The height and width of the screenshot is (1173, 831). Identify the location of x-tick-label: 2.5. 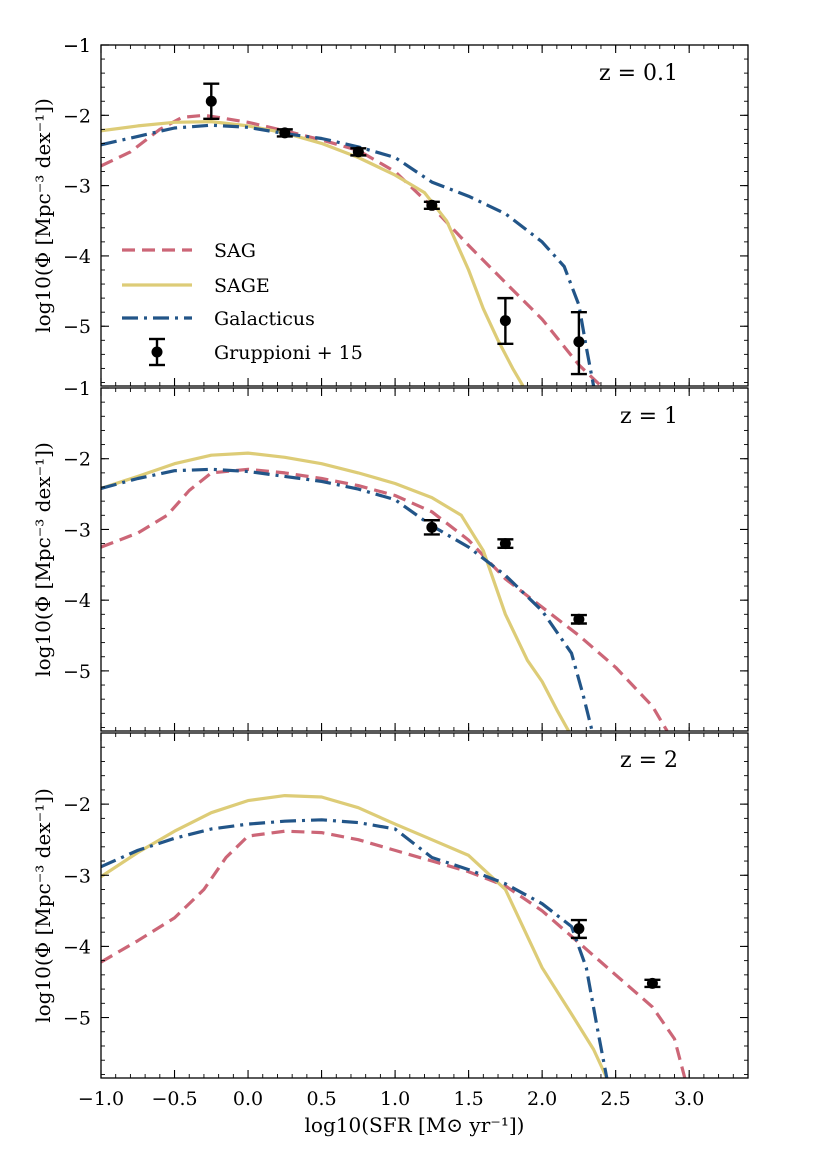
(616, 1099).